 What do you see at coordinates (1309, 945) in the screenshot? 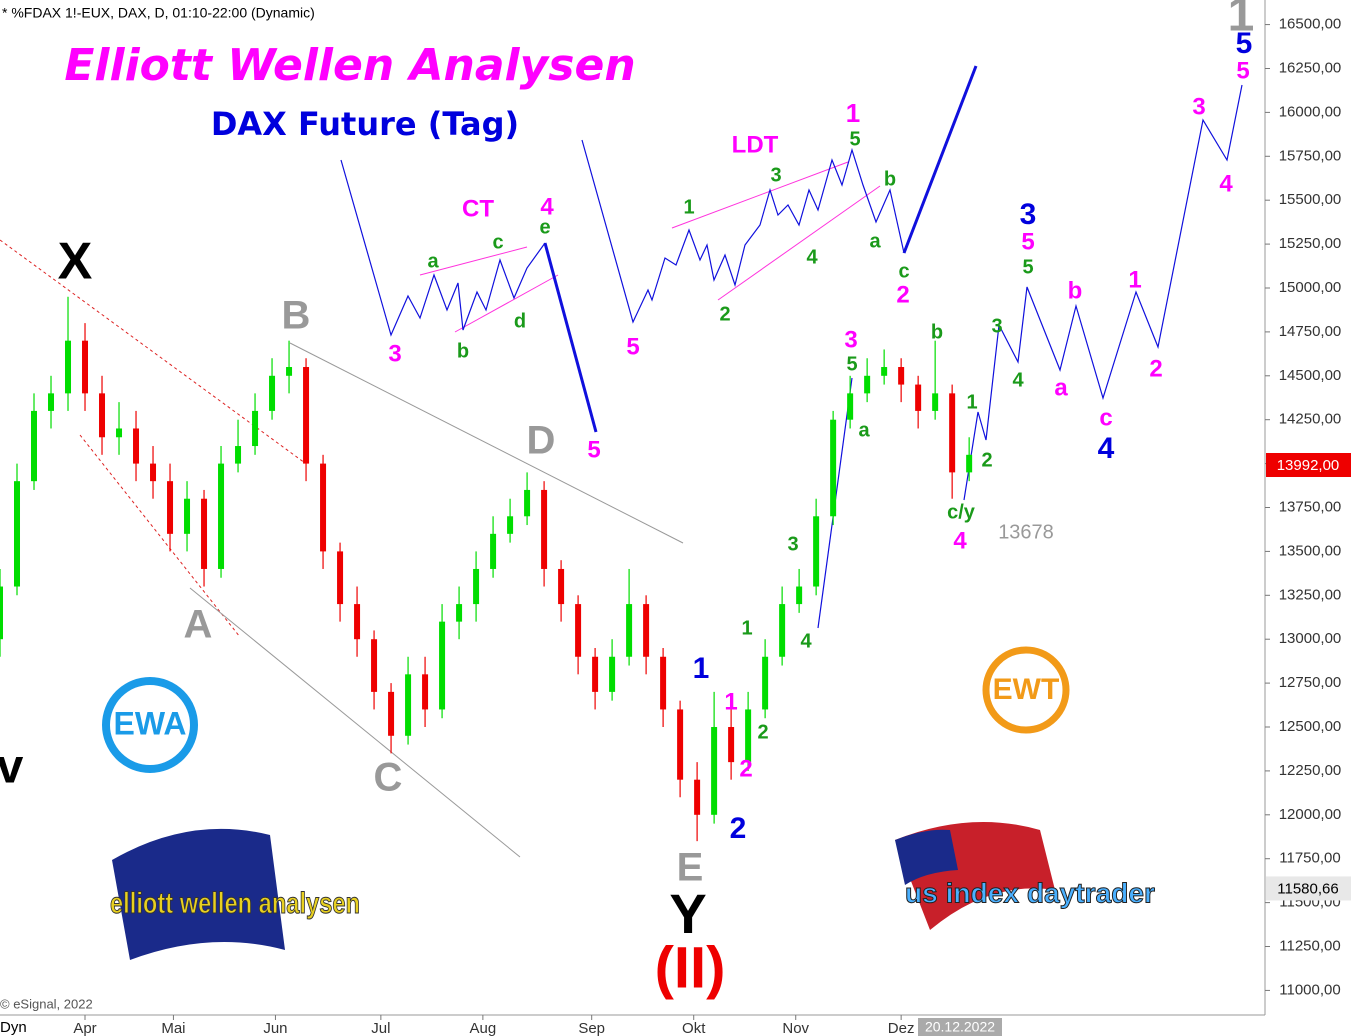
I see `y-tick-label: 11250,00` at bounding box center [1309, 945].